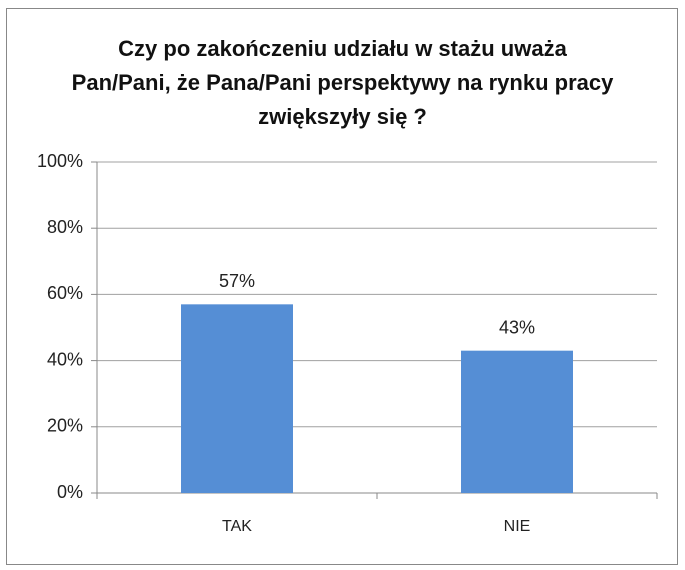  Describe the element at coordinates (65, 293) in the screenshot. I see `y-tick-label: 60%` at that location.